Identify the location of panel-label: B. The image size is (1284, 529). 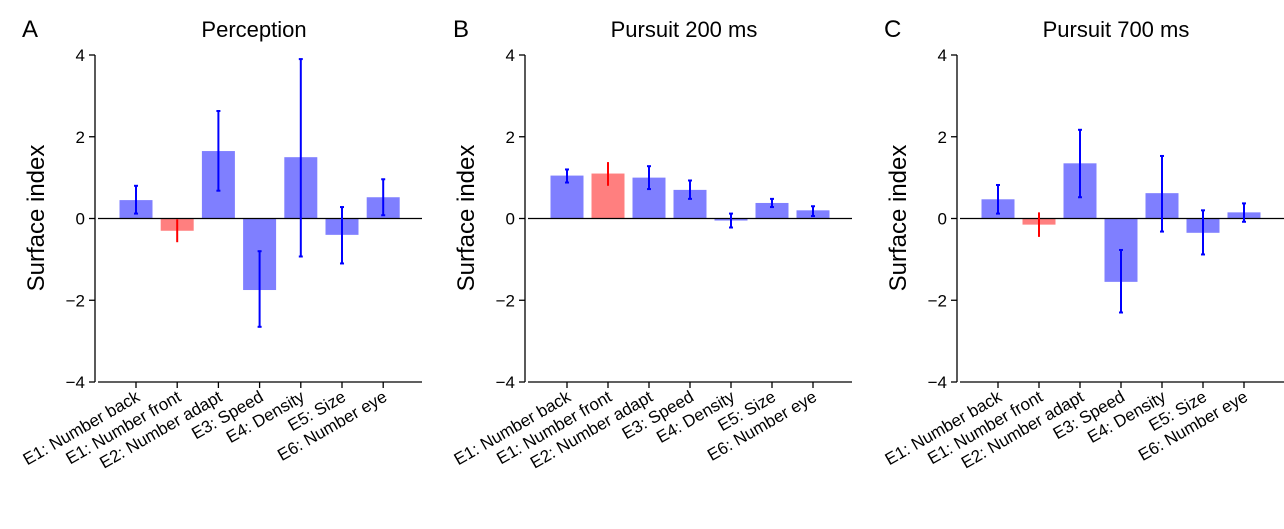
(461, 29).